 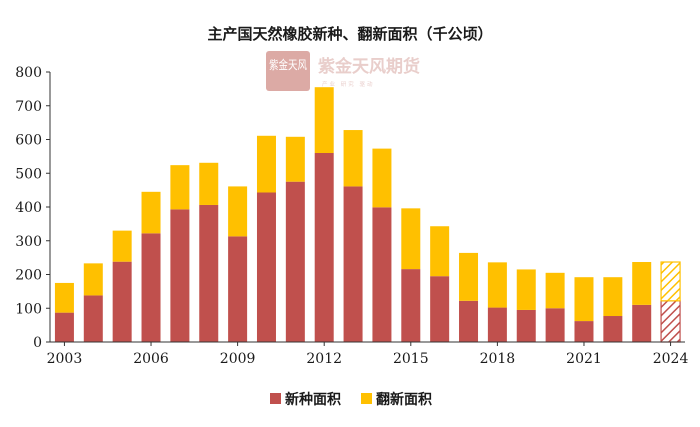 What do you see at coordinates (122, 301) in the screenshot?
I see `bar-new-planting-2005` at bounding box center [122, 301].